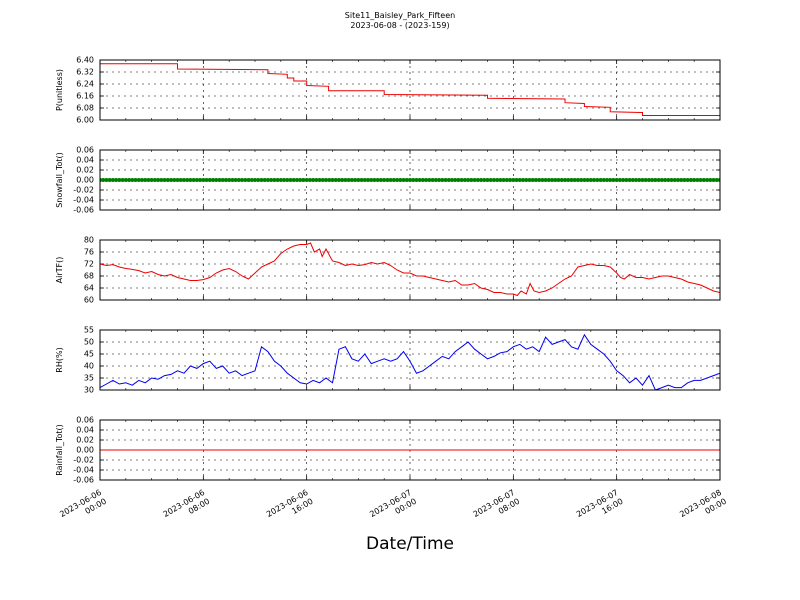  What do you see at coordinates (410, 544) in the screenshot?
I see `x-axis-label: Date/Time` at bounding box center [410, 544].